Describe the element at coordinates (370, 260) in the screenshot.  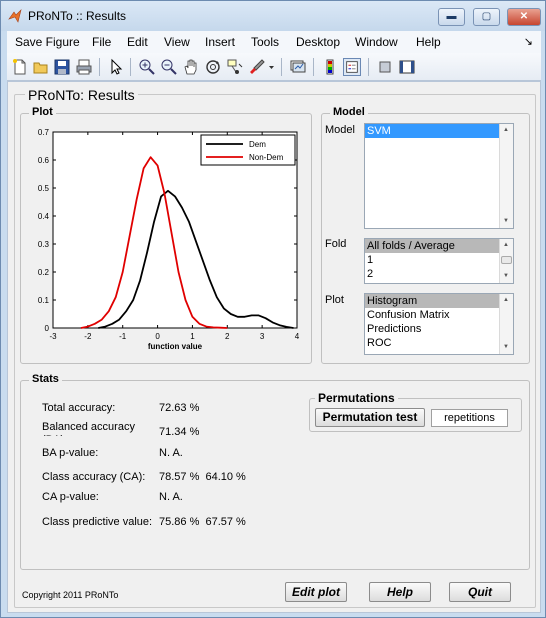
I see `fold-item-1: 1` at that location.